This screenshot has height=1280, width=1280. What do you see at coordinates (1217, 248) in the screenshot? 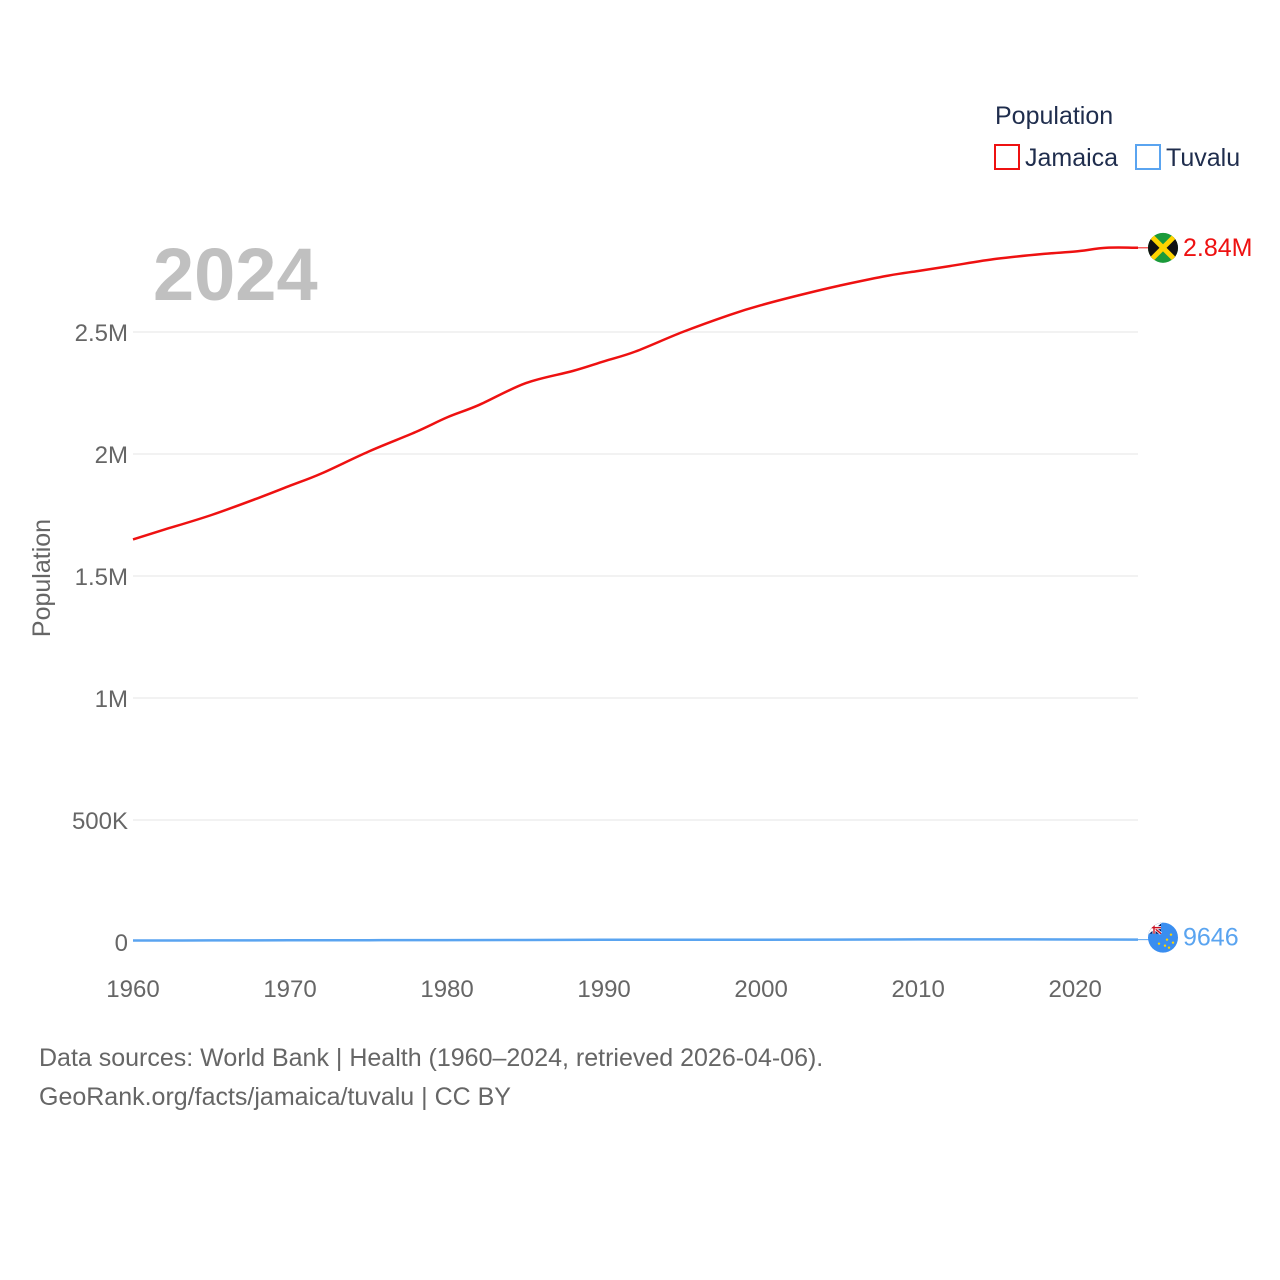
I see `jamaica-end-value: 2.84M` at bounding box center [1217, 248].